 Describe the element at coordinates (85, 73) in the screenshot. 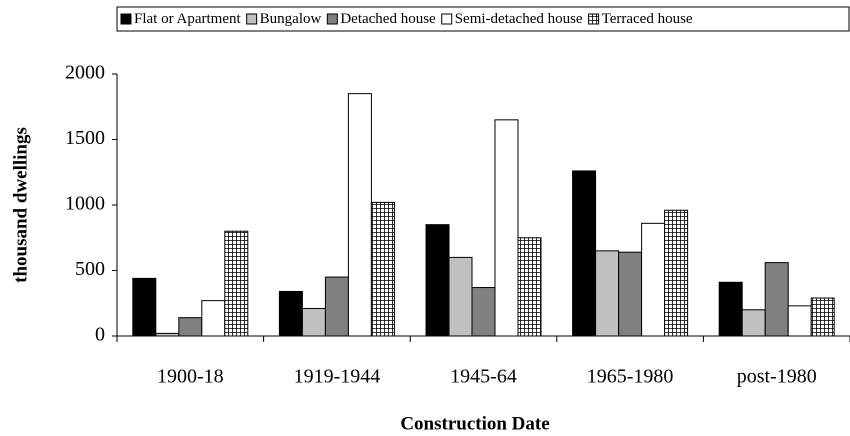

I see `y-tick-label: 2000` at that location.